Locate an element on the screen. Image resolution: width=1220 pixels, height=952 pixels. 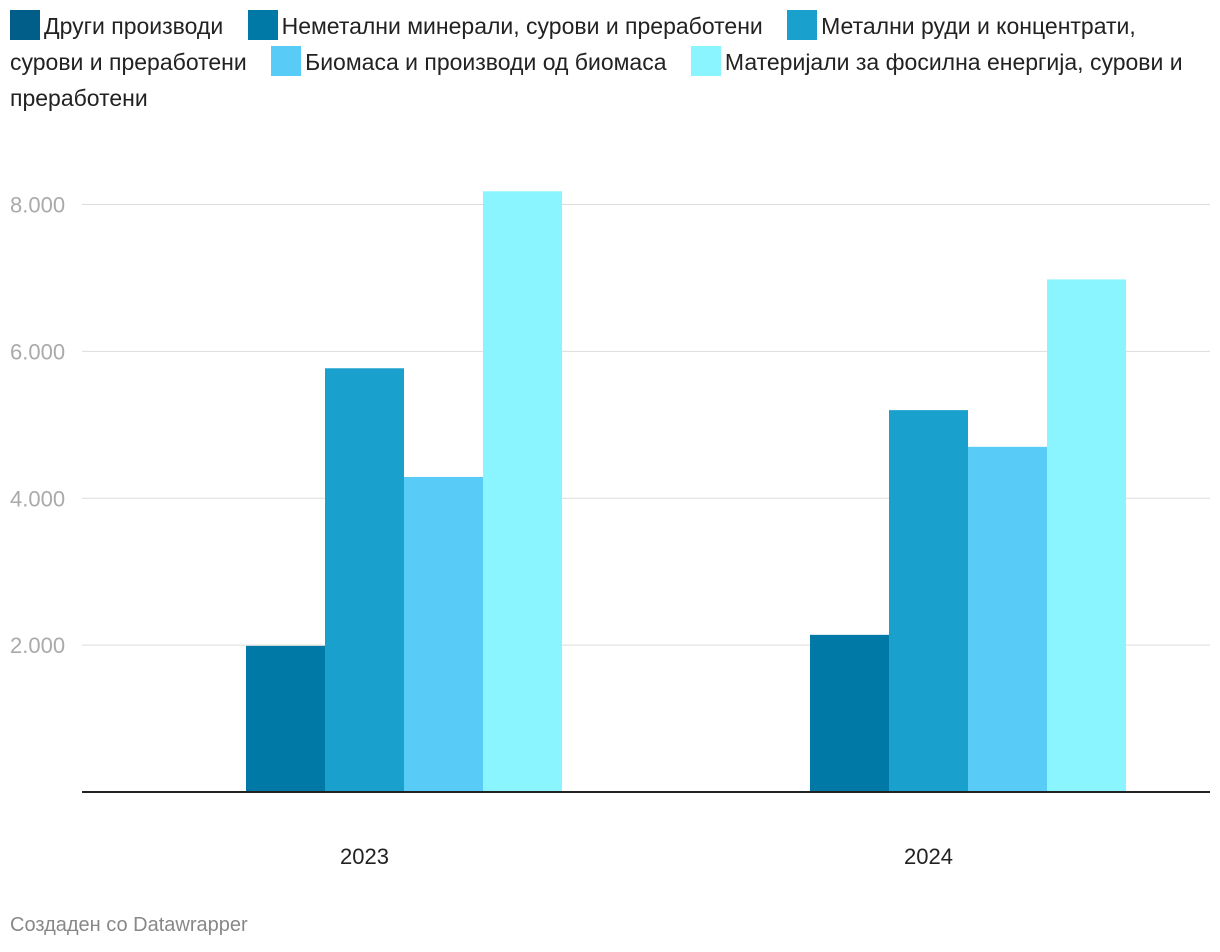
legend-label: Други производи is located at coordinates (134, 26).